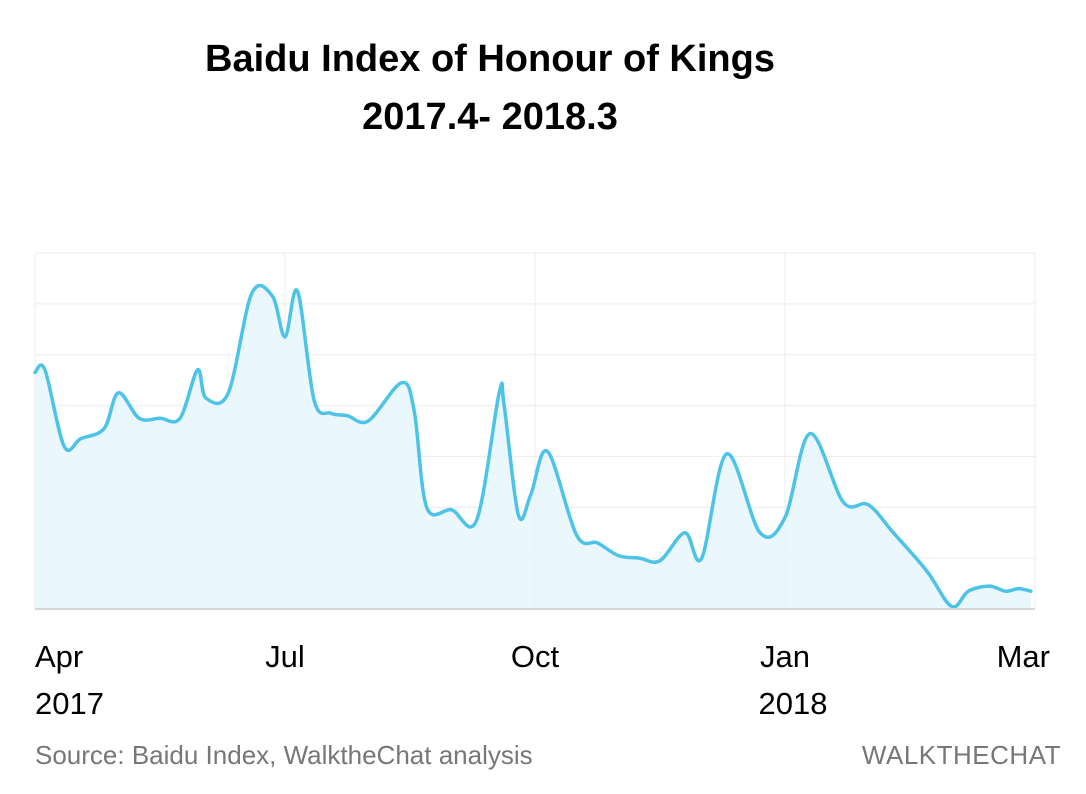 The image size is (1086, 794). I want to click on x-tick-label: Mar, so click(1023, 656).